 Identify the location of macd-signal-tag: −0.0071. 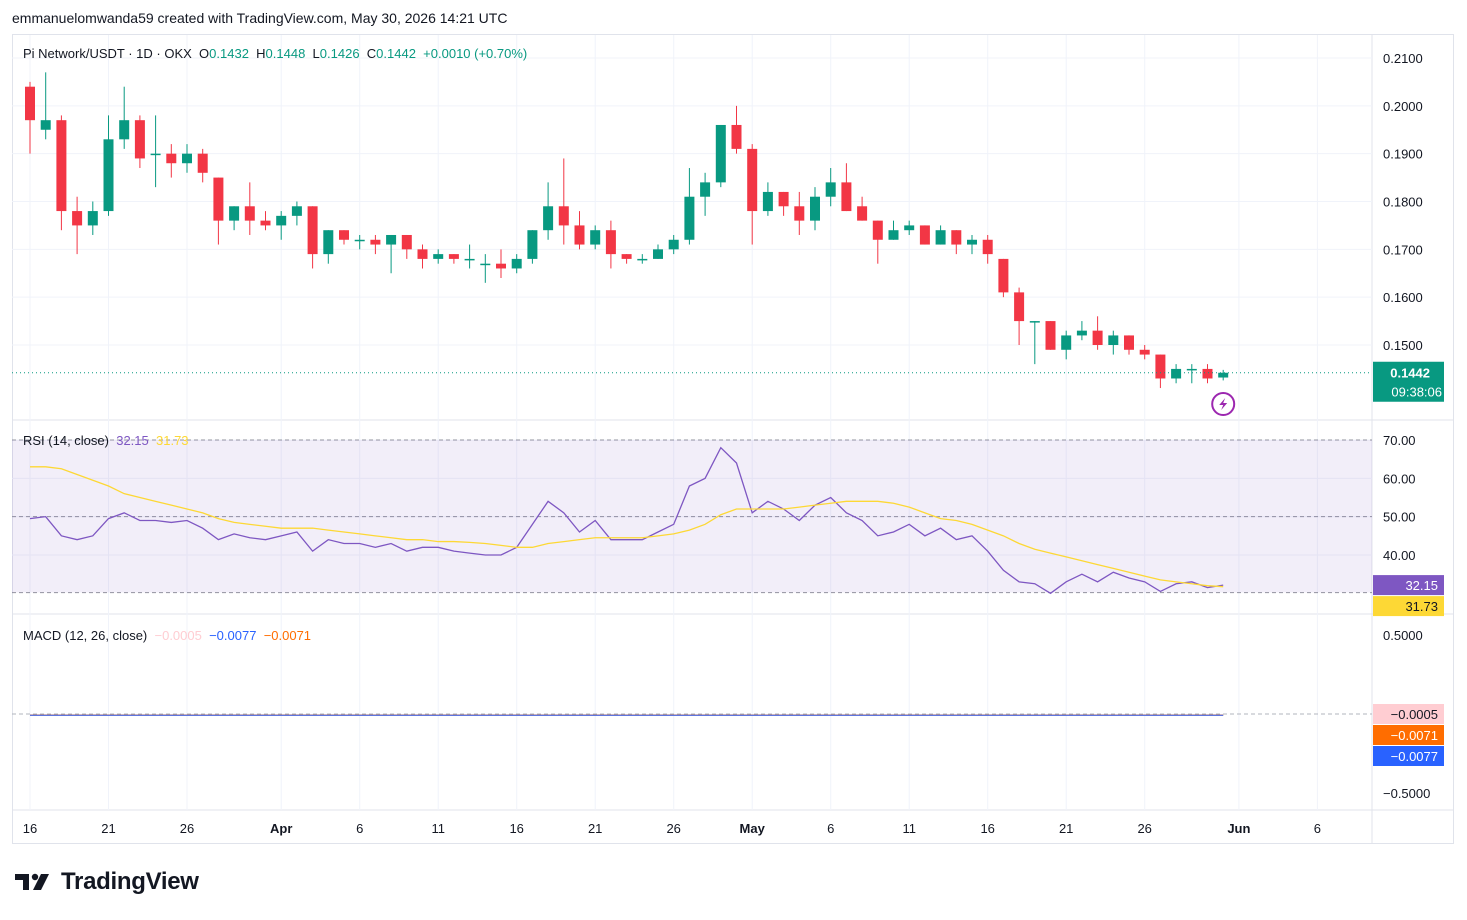
(1414, 735).